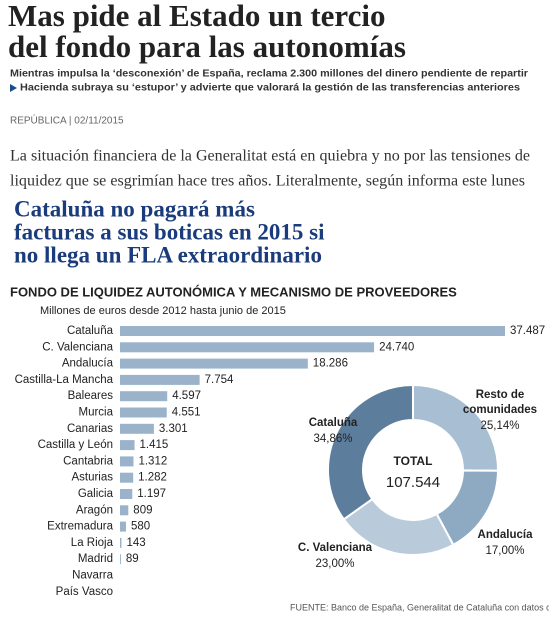 This screenshot has width=549, height=617. I want to click on category-label: Aragón, so click(94, 510).